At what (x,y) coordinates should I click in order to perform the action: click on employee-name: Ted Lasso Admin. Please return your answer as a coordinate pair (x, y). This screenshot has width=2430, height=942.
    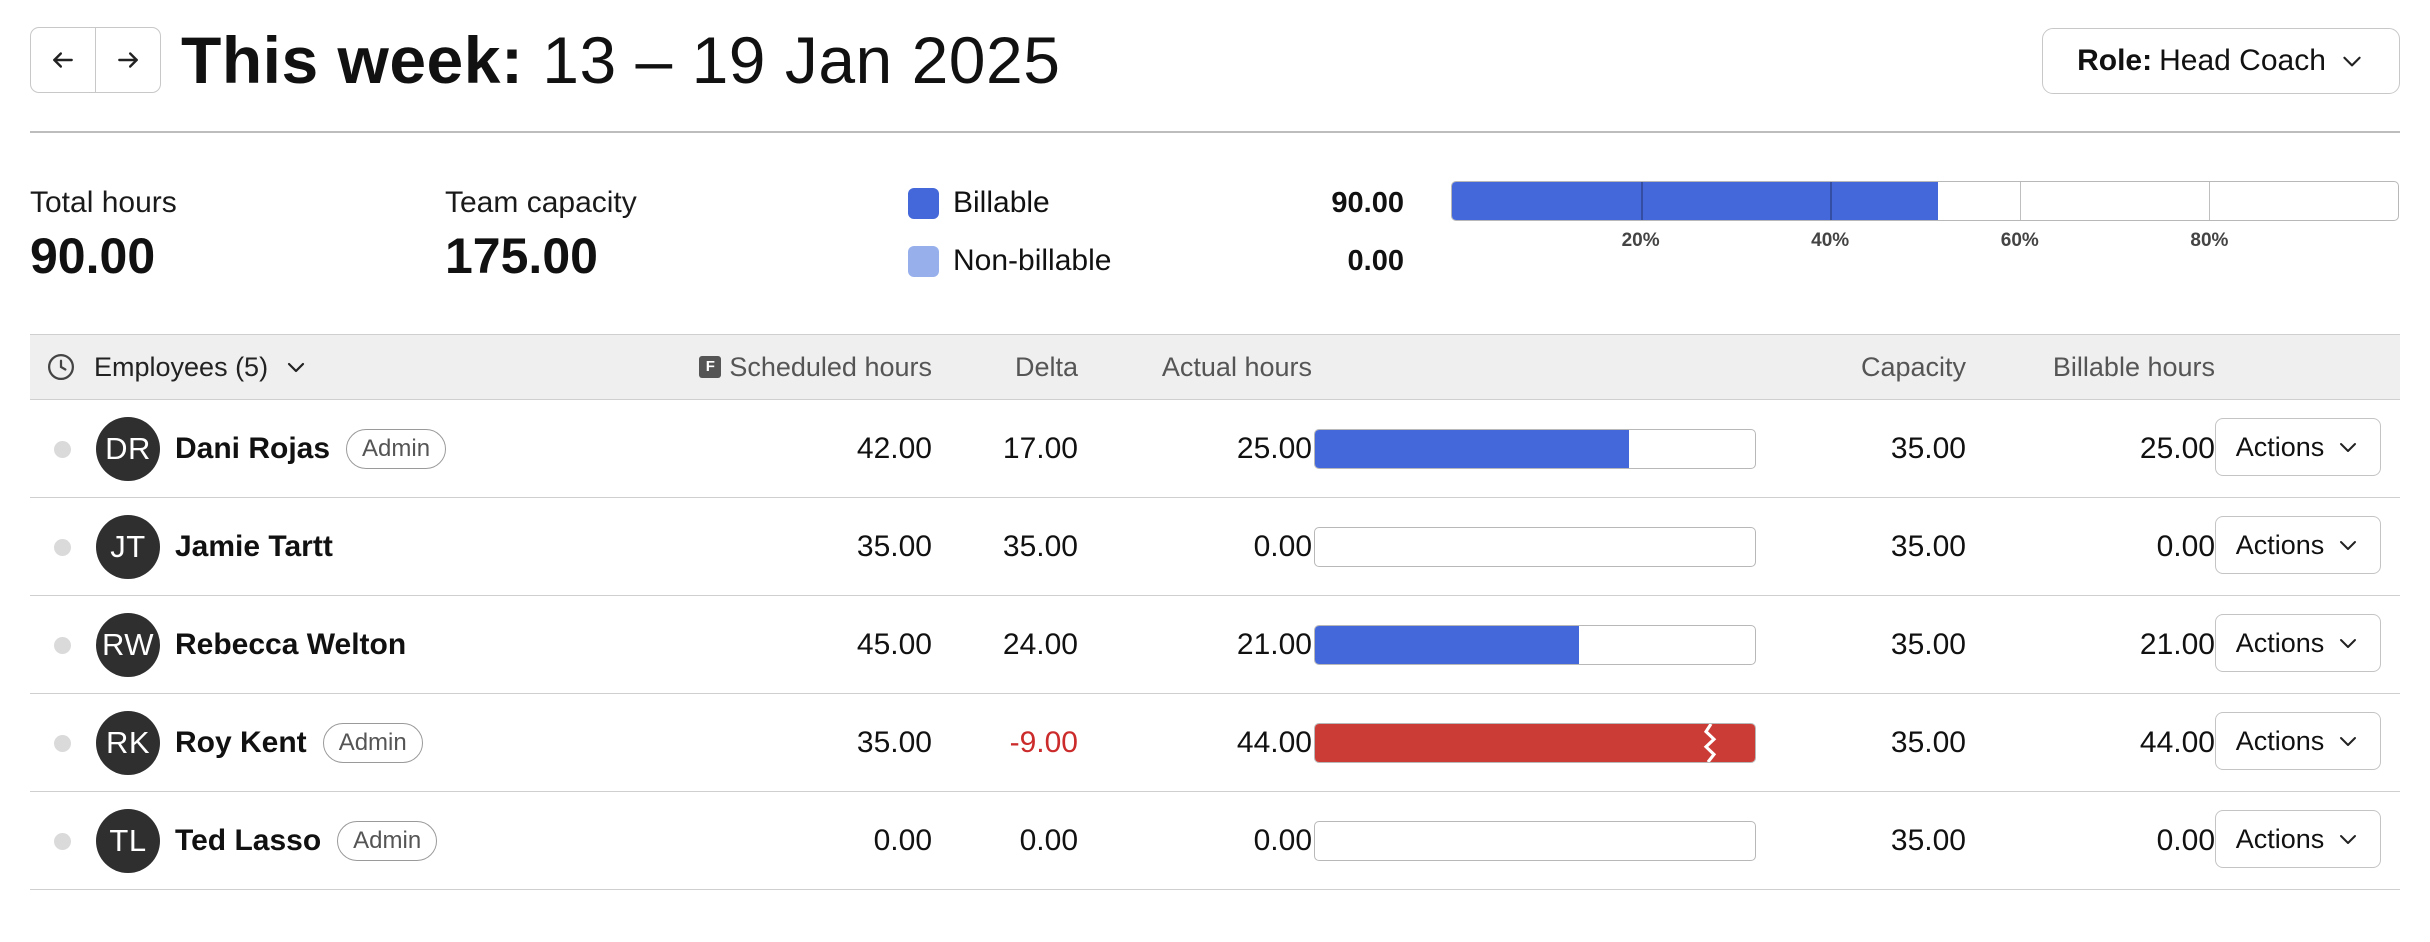
    Looking at the image, I should click on (306, 841).